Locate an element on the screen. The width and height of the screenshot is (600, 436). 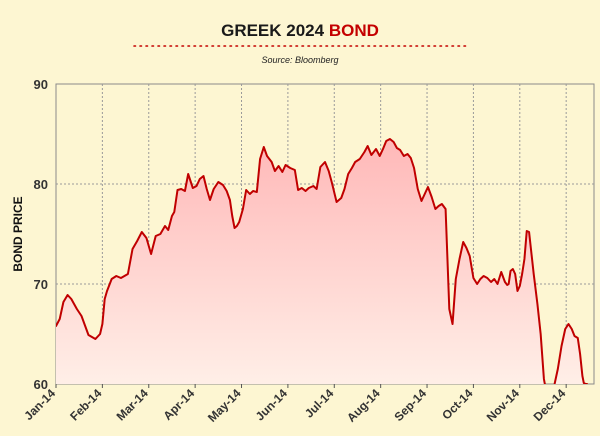
x-tick-label: Nov-14 is located at coordinates (503, 405).